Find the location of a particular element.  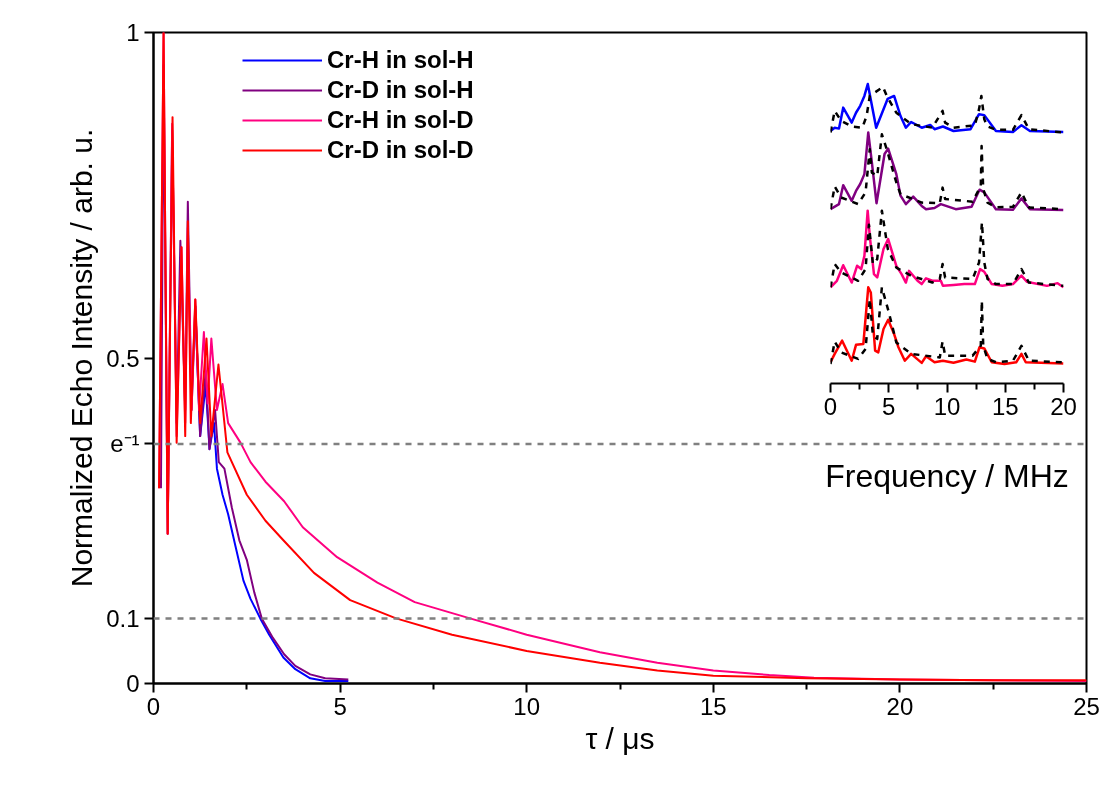

legend-label: Cr-H in sol-H is located at coordinates (400, 60).